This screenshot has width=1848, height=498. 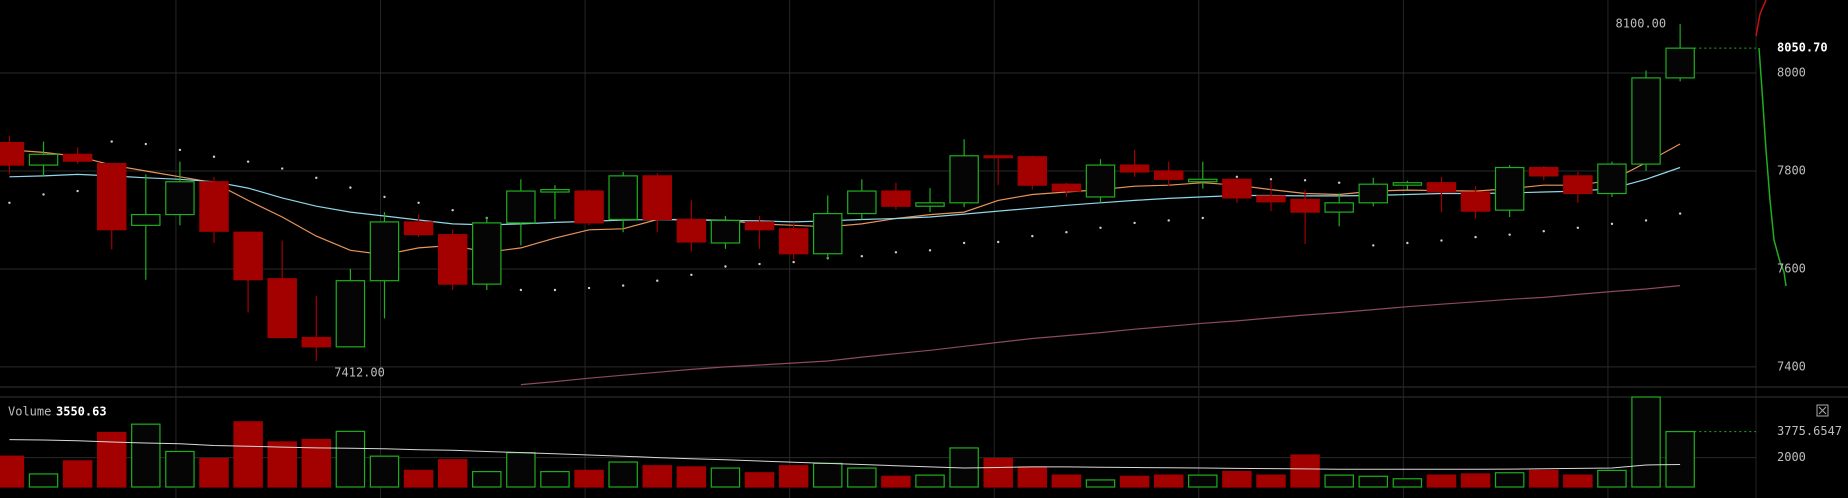 What do you see at coordinates (1809, 431) in the screenshot?
I see `last-volume-label: 3775.6547` at bounding box center [1809, 431].